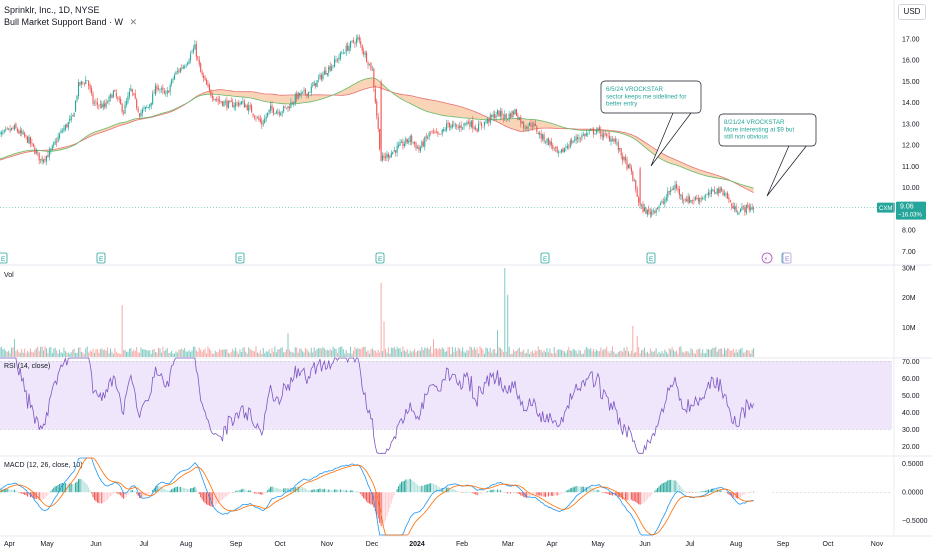 The width and height of the screenshot is (932, 555). Describe the element at coordinates (911, 413) in the screenshot. I see `rsi-tick-label: 40.00` at that location.